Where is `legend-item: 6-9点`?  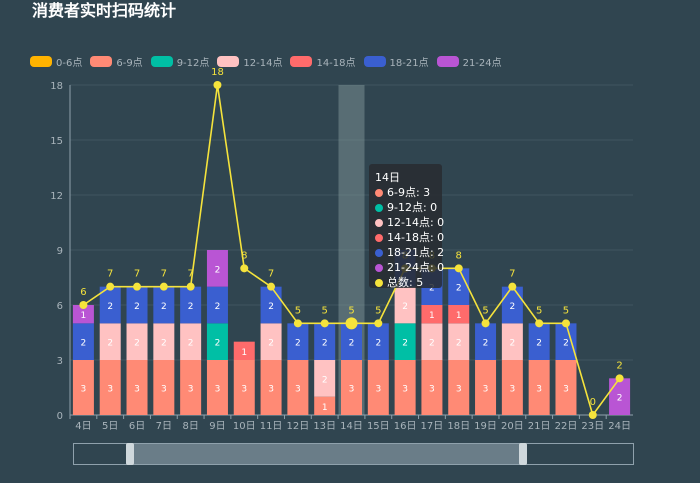
legend-item: 6-9点 is located at coordinates (116, 61).